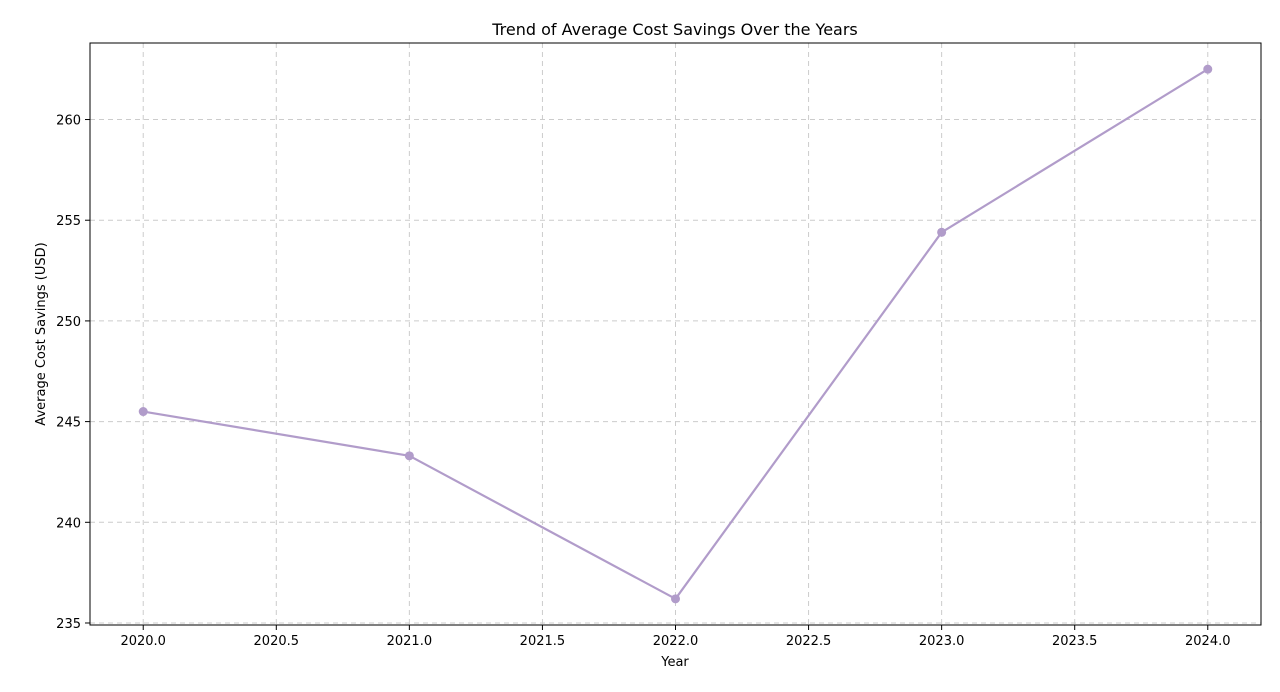  I want to click on y-tick-label: 245, so click(68, 423).